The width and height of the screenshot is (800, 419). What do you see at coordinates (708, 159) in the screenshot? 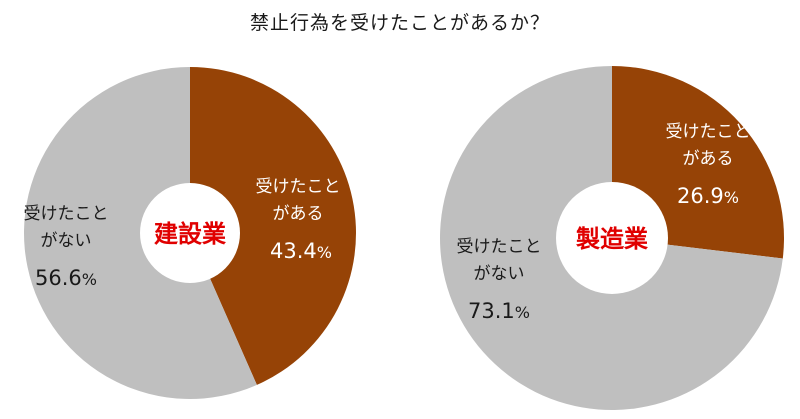
I see `slice-label-manufacturing-yes-line2: がある` at bounding box center [708, 159].